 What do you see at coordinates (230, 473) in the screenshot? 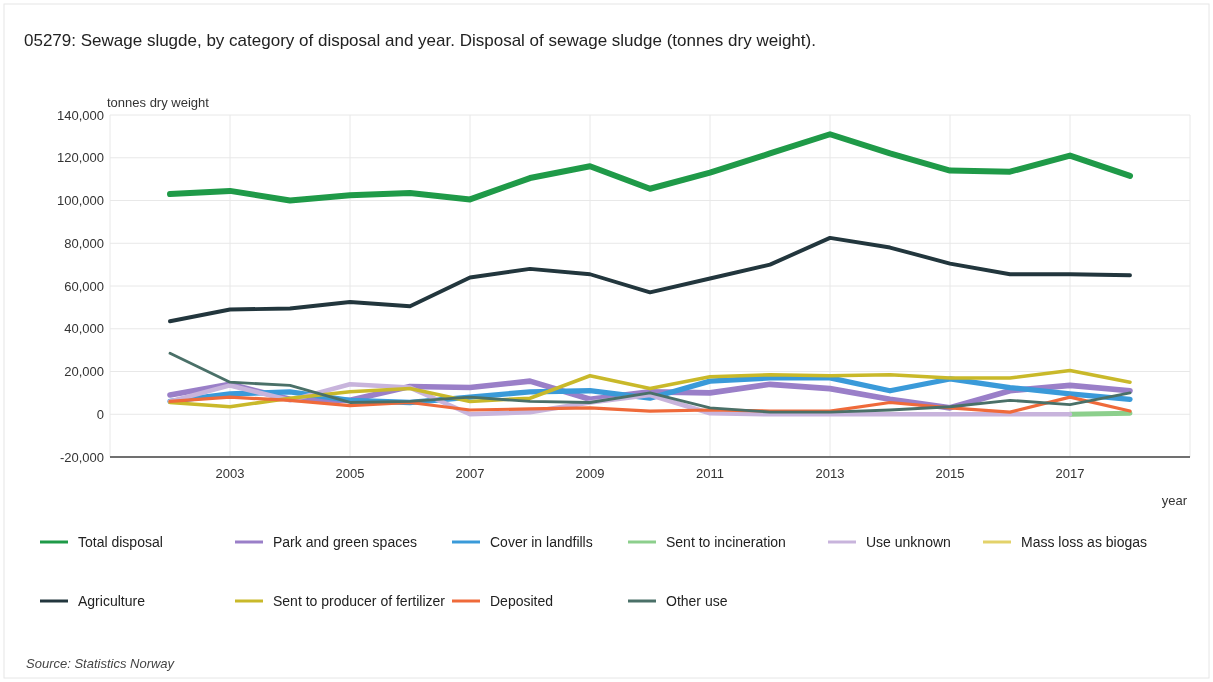
I see `x-tick-label: 2003` at bounding box center [230, 473].